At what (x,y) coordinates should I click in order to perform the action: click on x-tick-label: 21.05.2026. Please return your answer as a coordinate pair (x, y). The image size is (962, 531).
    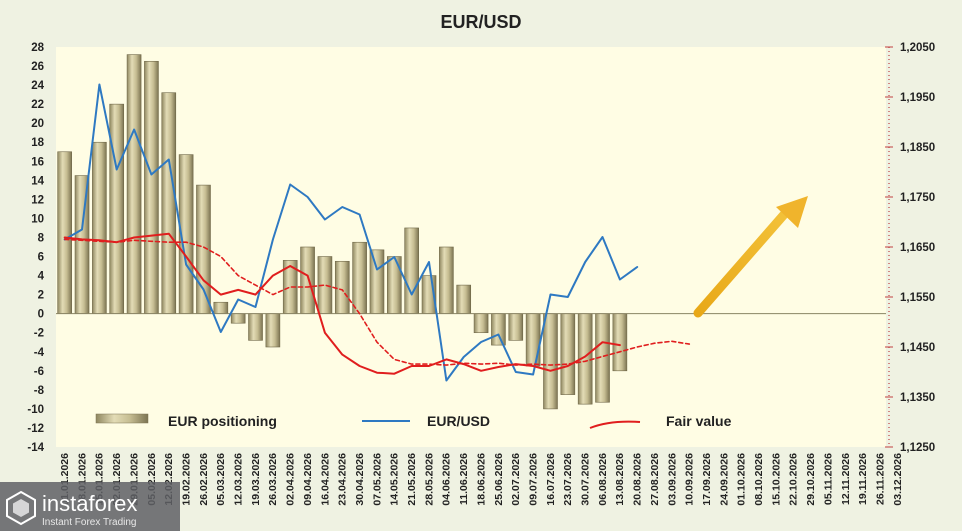
    Looking at the image, I should click on (412, 479).